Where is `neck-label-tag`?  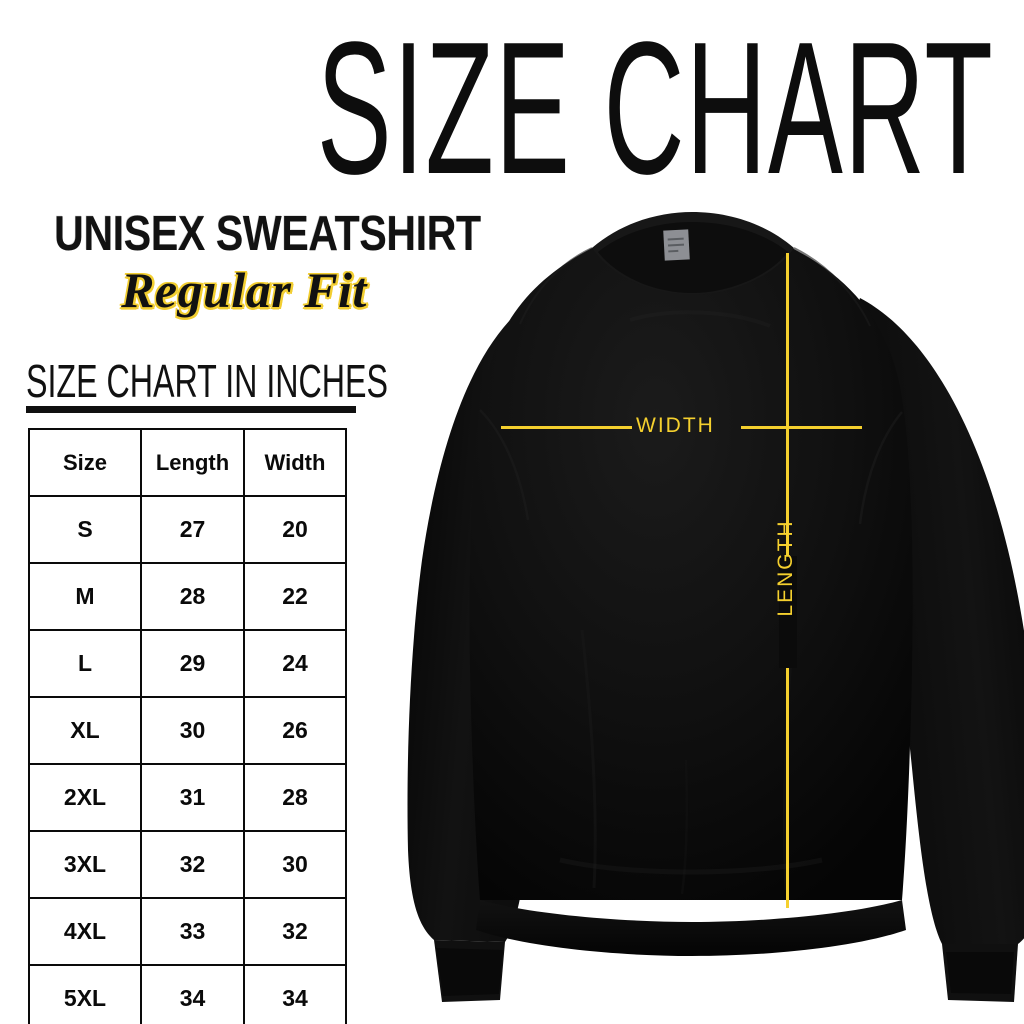
neck-label-tag is located at coordinates (676, 245).